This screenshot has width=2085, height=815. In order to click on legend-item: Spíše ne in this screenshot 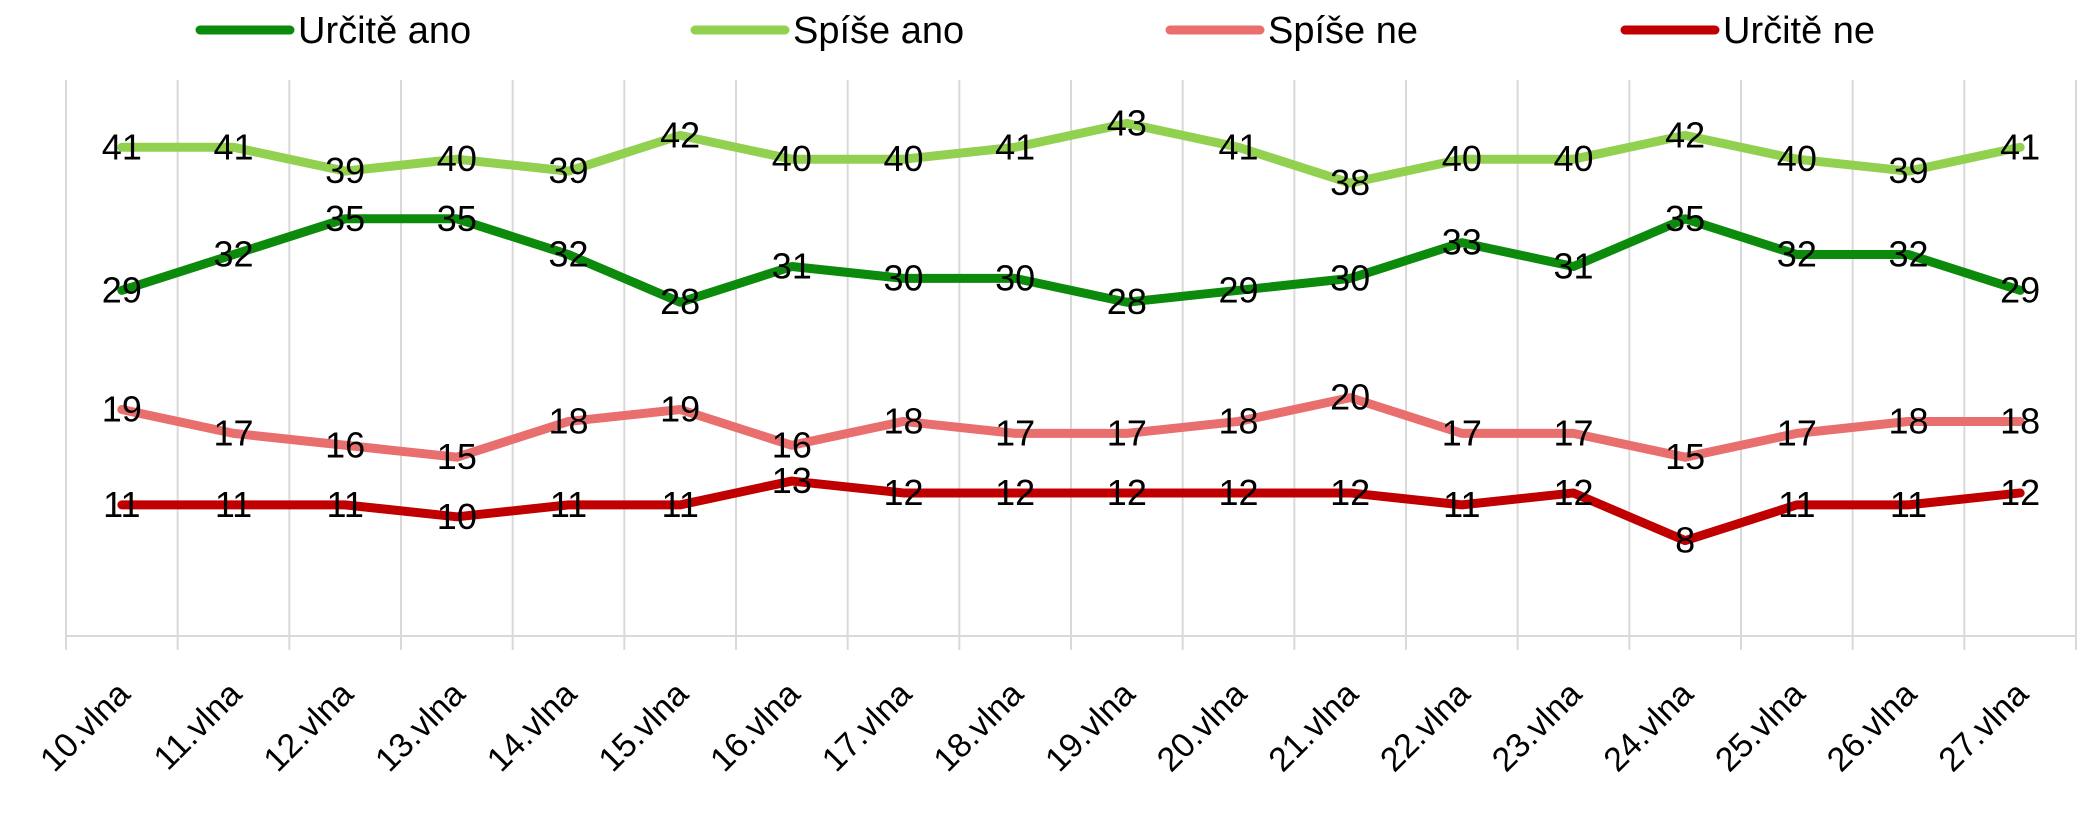, I will do `click(1291, 31)`.